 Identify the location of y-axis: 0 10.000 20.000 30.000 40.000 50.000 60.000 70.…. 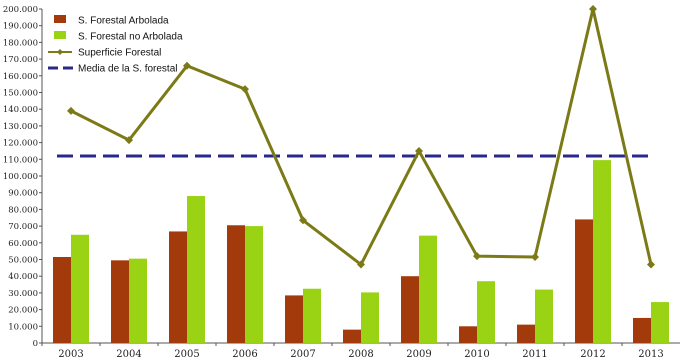
(23, 177).